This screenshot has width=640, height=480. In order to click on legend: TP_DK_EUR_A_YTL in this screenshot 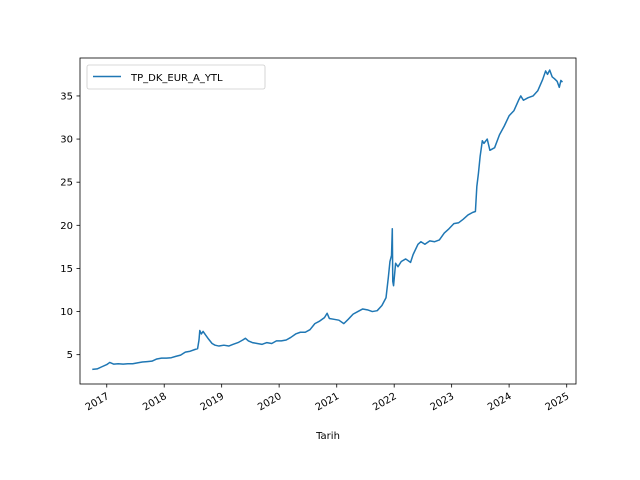, I will do `click(176, 77)`.